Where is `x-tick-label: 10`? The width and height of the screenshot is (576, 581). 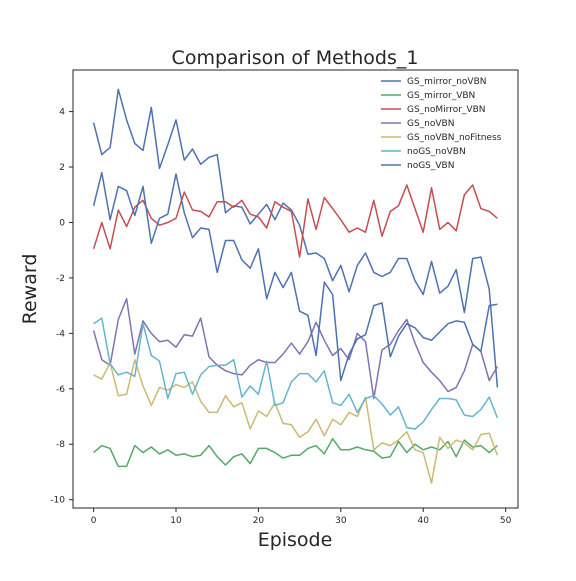
x-tick-label: 10 is located at coordinates (176, 521).